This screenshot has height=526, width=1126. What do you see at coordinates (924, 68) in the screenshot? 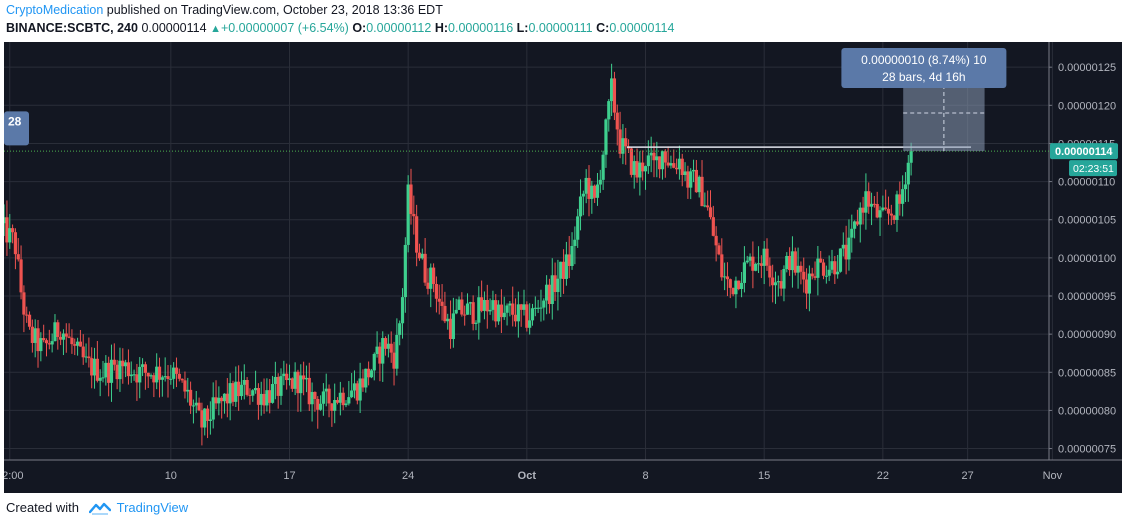
I see `measure-label-box` at bounding box center [924, 68].